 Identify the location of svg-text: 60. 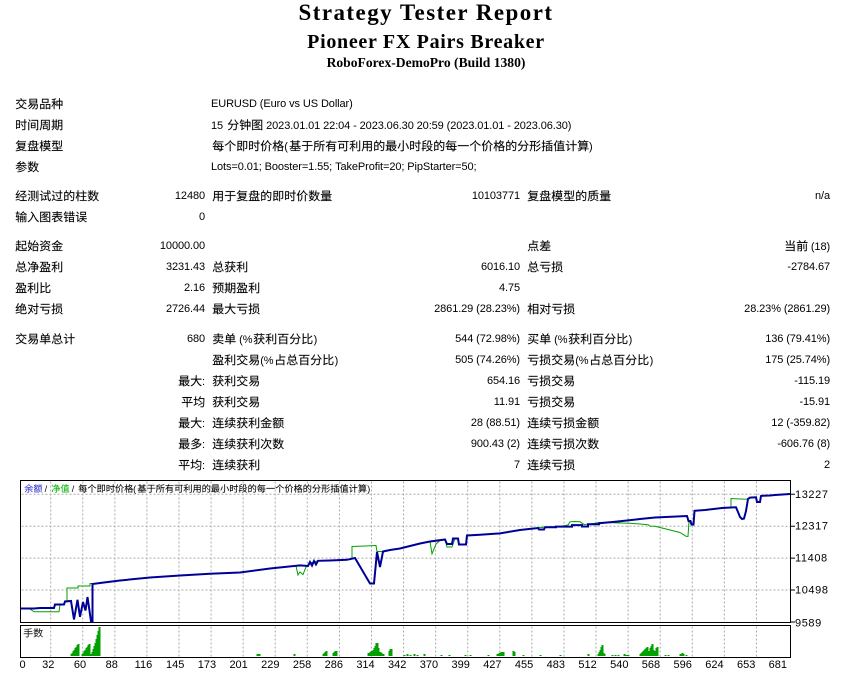
(80, 665).